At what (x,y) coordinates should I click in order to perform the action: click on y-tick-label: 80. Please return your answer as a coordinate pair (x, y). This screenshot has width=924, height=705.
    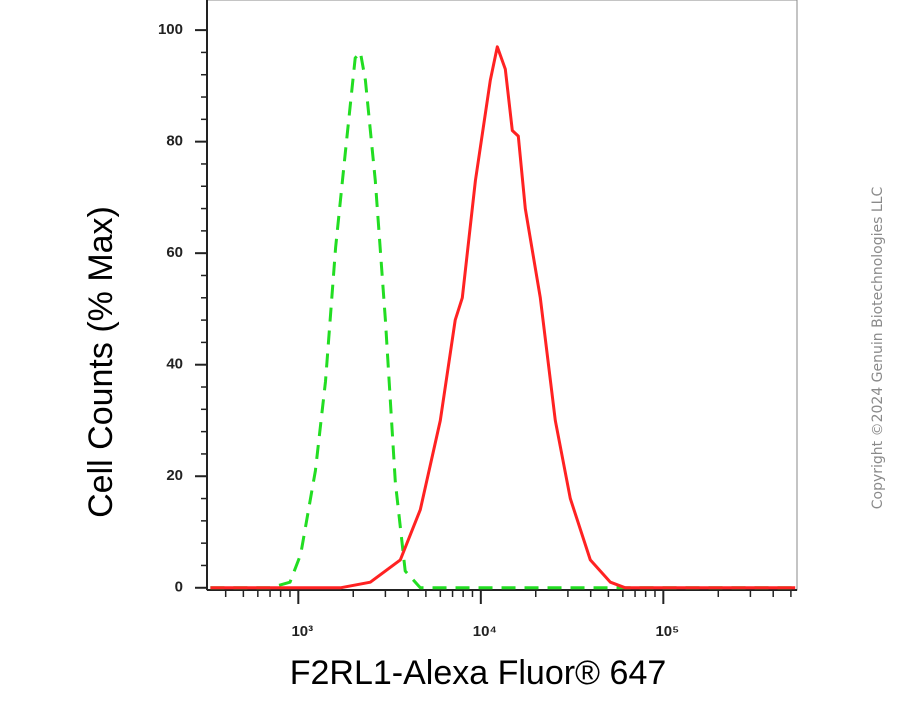
    Looking at the image, I should click on (174, 141).